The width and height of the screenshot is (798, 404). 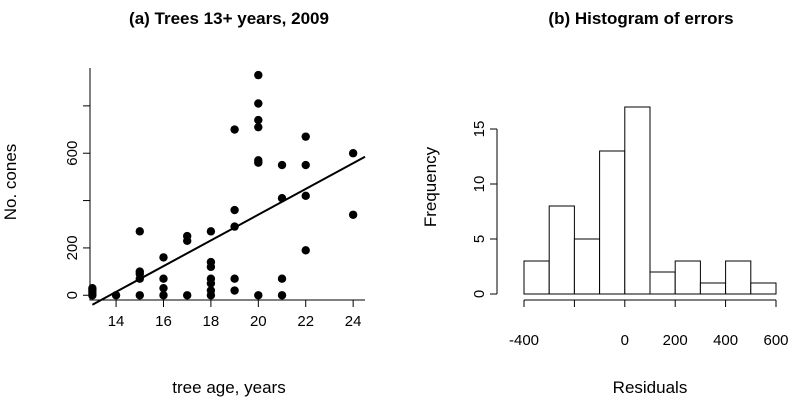 What do you see at coordinates (211, 321) in the screenshot?
I see `x-tick-label: 18` at bounding box center [211, 321].